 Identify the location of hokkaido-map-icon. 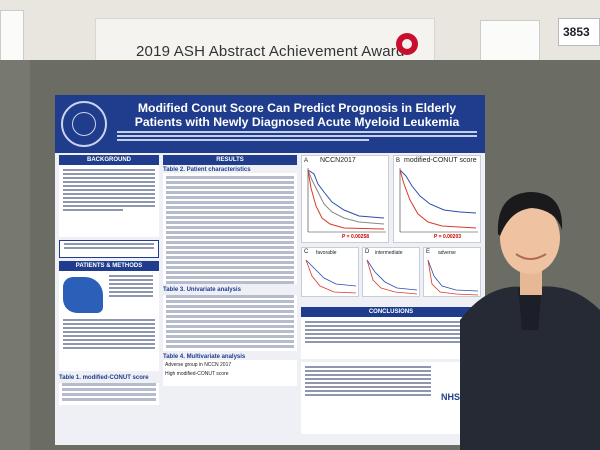
(83, 295).